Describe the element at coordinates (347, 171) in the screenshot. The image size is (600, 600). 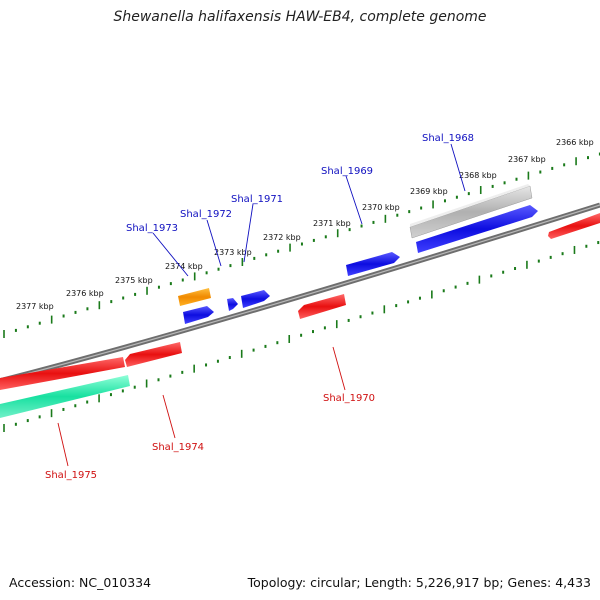
I see `gene-label-shal-1969: Shal_1969` at that location.